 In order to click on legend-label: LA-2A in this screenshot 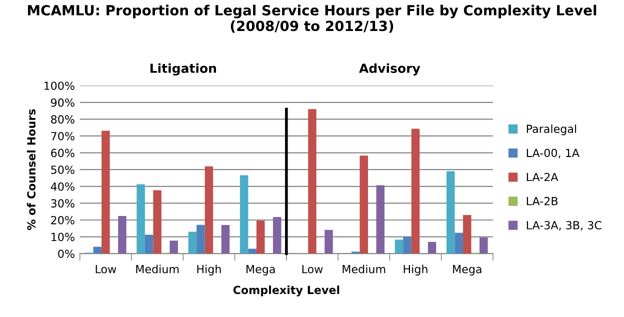, I will do `click(542, 177)`.